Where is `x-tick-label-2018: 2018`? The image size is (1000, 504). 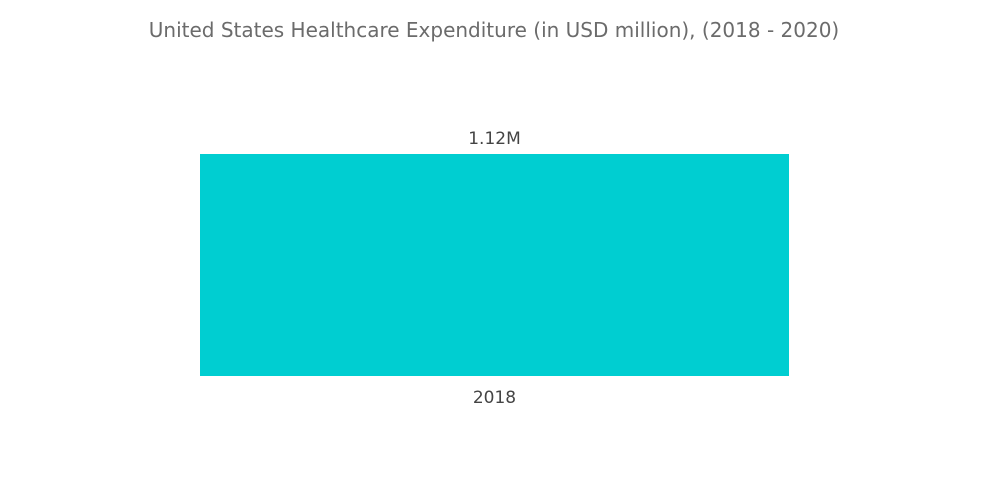 x-tick-label-2018: 2018 is located at coordinates (494, 398).